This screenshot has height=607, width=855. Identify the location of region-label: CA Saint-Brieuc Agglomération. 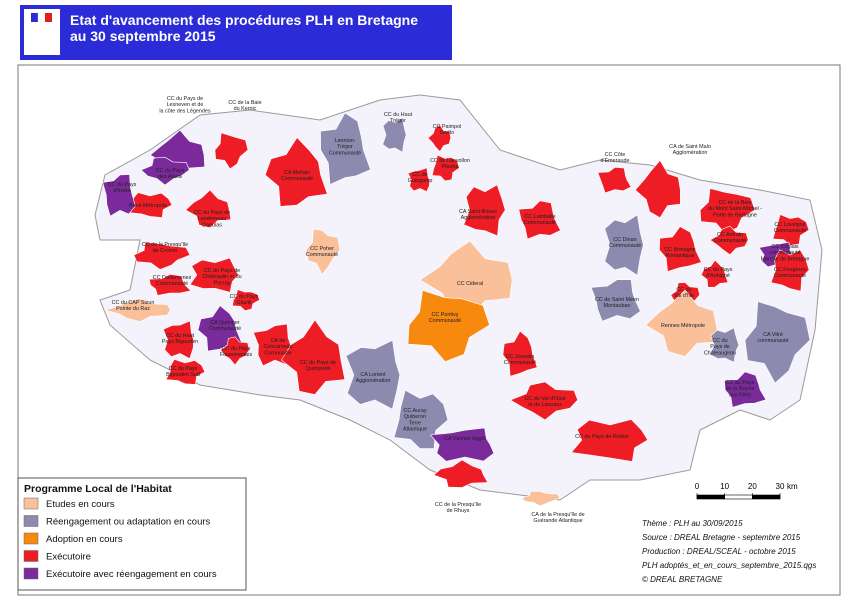
(478, 215).